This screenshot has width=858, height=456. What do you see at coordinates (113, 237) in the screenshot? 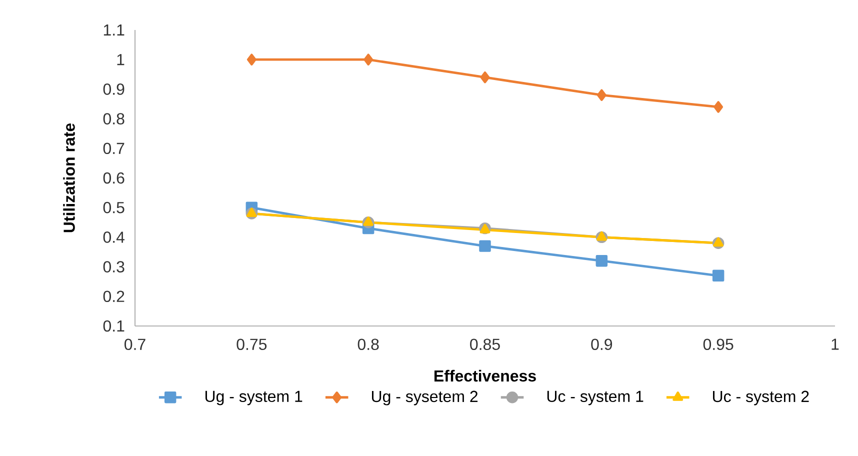
I see `y-tick-label: 0.4` at bounding box center [113, 237].